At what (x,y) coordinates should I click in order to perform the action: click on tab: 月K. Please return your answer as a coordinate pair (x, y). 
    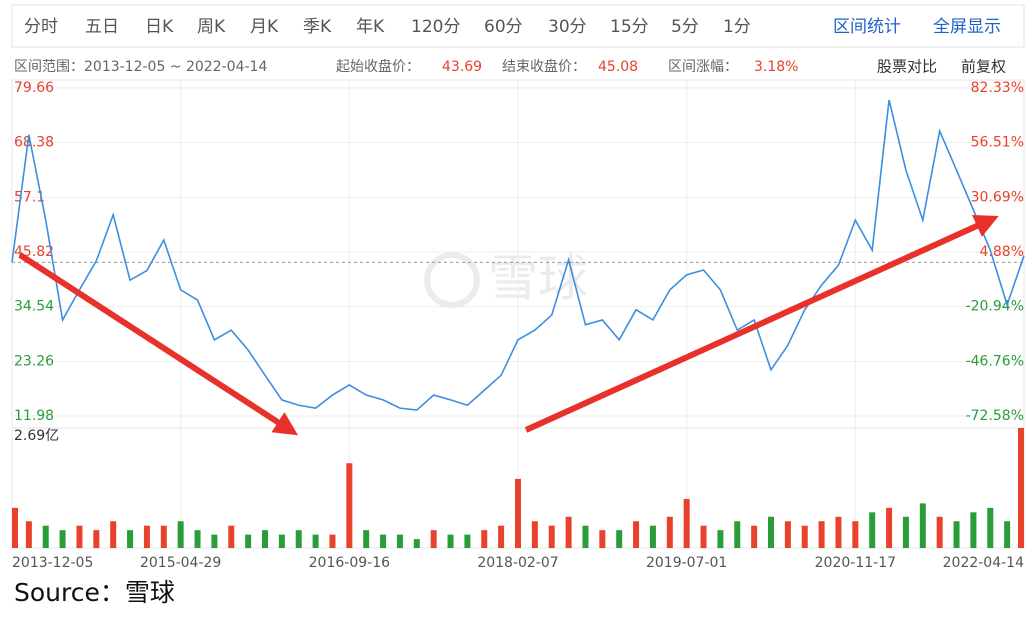
    Looking at the image, I should click on (264, 27).